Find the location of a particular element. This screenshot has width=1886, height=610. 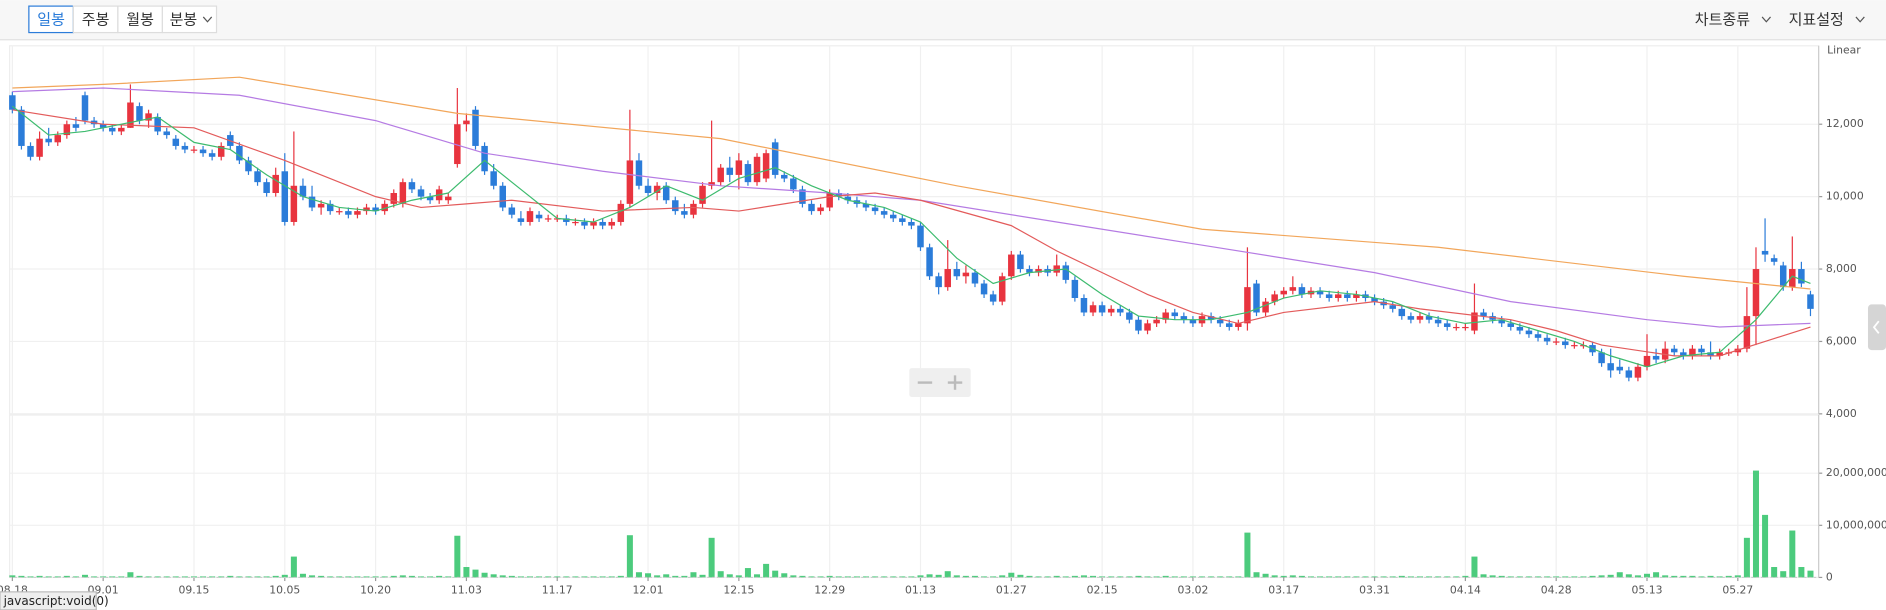

menu-button: 차트종류 is located at coordinates (1733, 19).